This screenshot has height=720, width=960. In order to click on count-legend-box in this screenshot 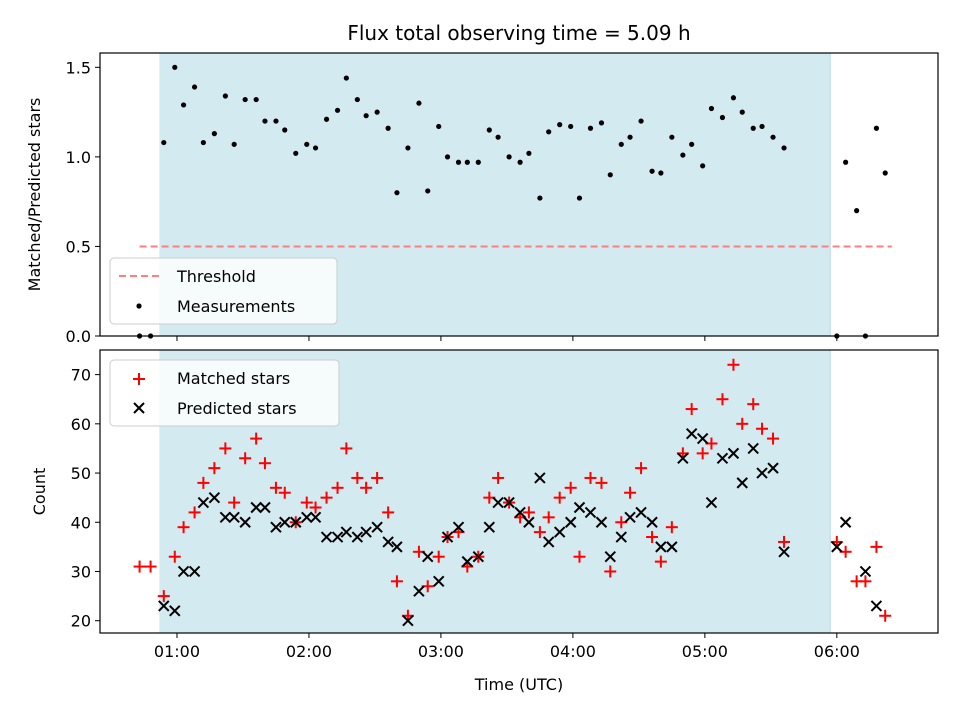, I will do `click(224, 393)`.